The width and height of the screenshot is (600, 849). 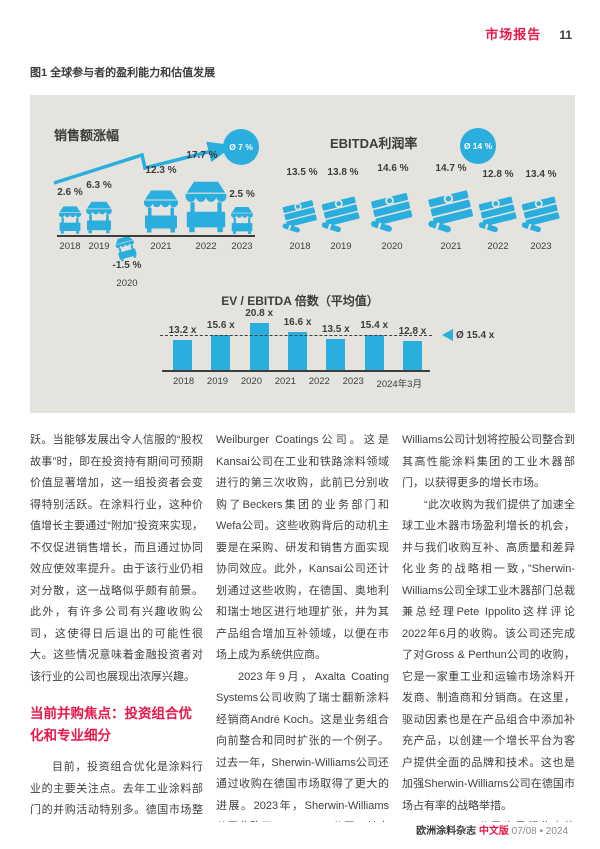 I want to click on year-label: 2021, so click(x=285, y=381).